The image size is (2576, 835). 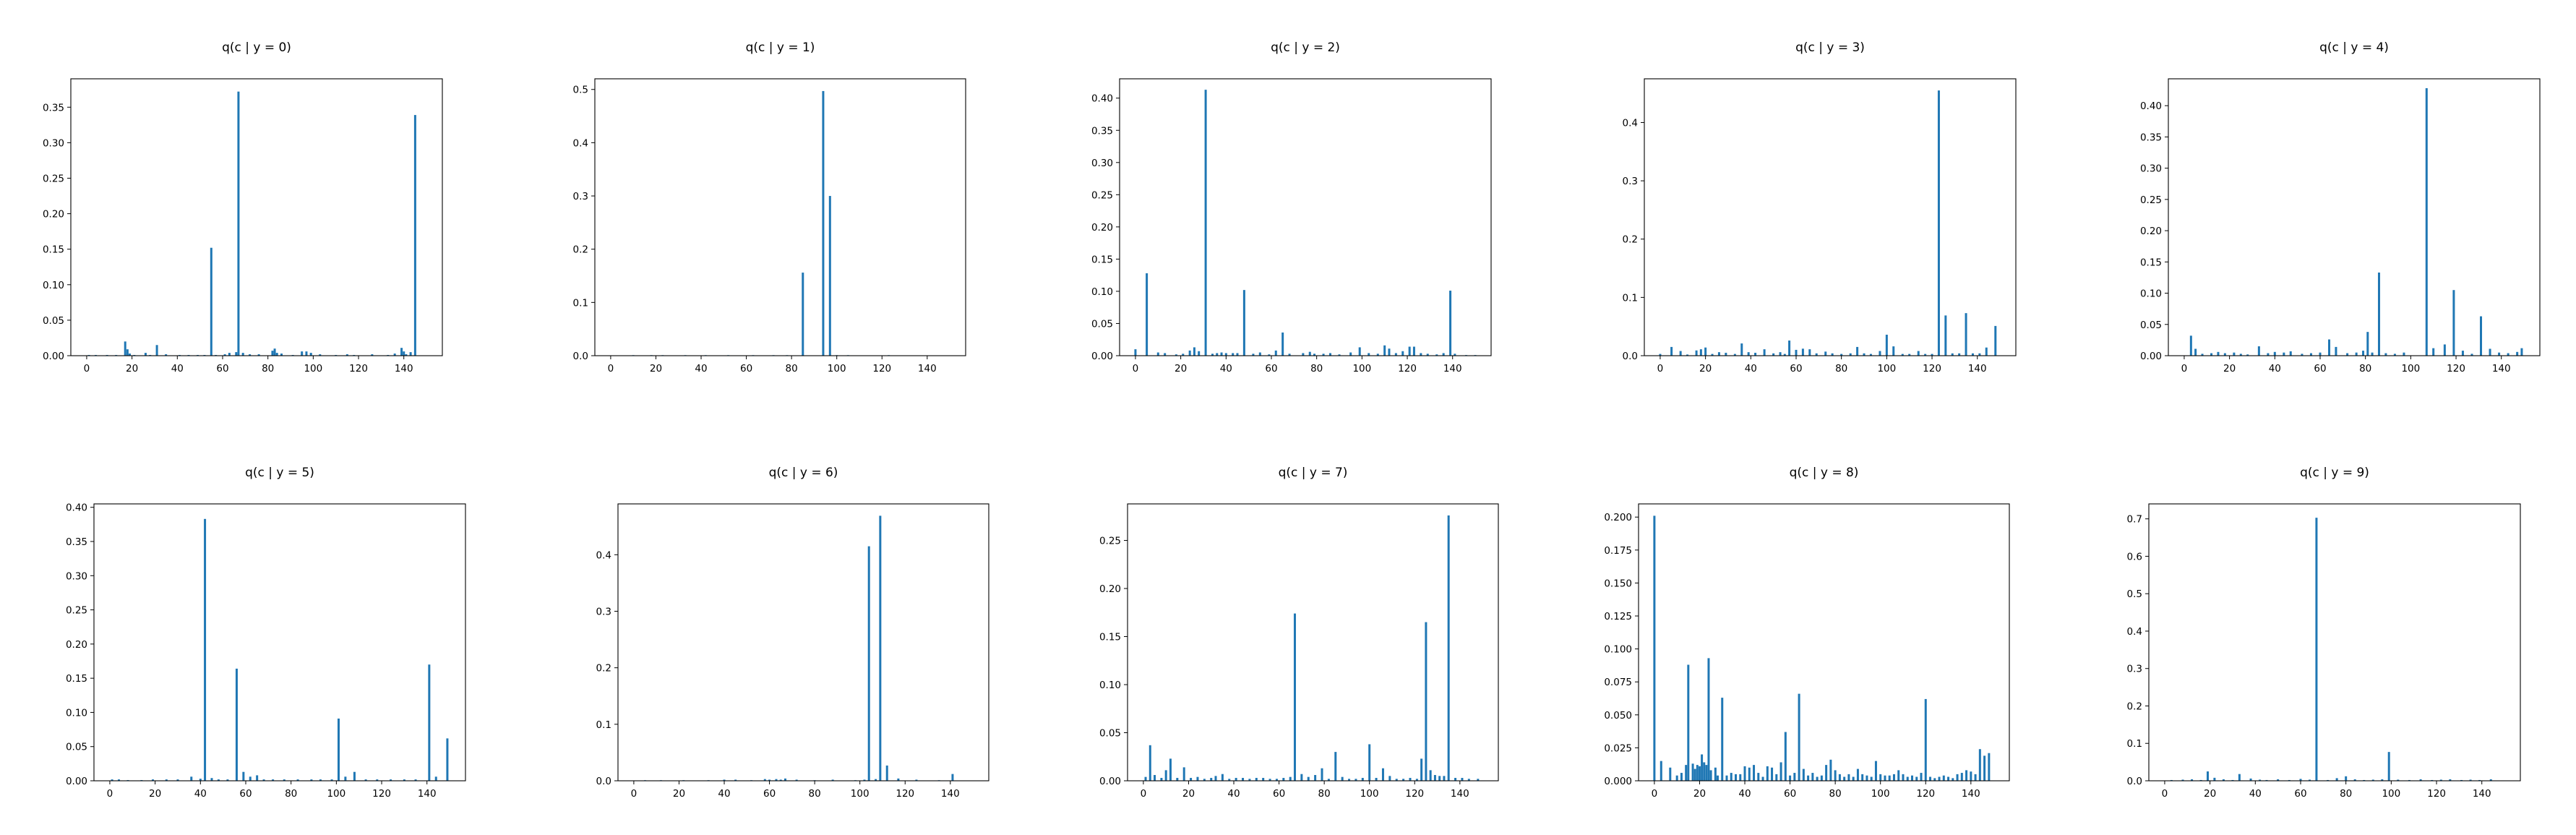 I want to click on chart-title: q(c | y = 6), so click(x=804, y=473).